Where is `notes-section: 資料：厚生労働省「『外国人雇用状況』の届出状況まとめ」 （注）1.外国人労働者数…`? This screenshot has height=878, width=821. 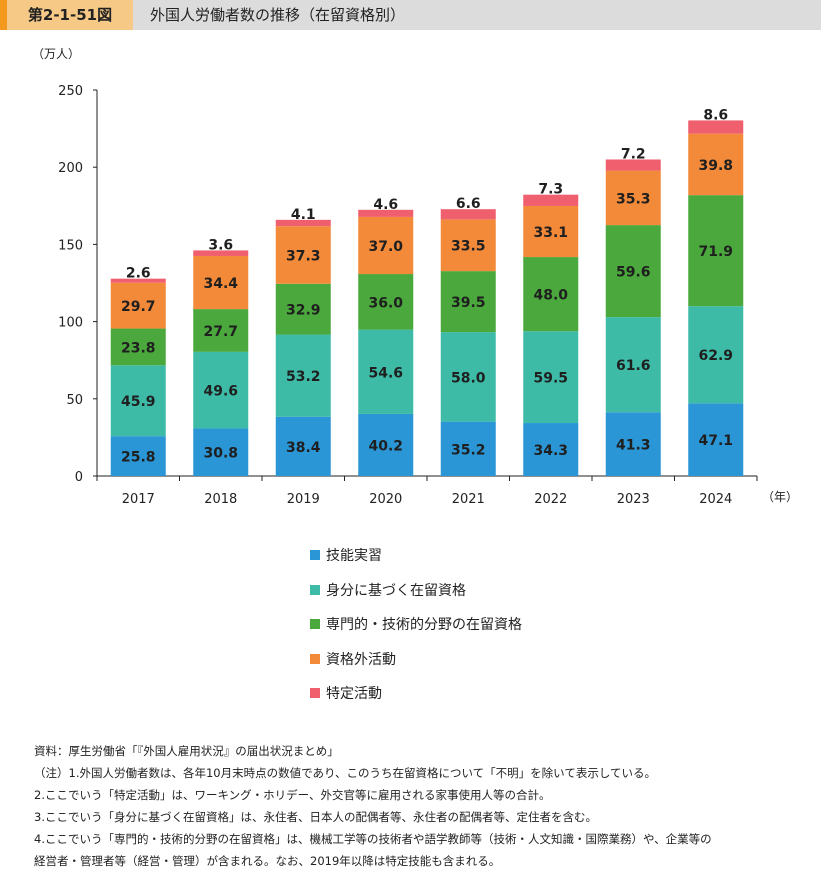 notes-section: 資料：厚生労働省「『外国人雇用状況』の届出状況まとめ」 （注）1.外国人労働者数… is located at coordinates (419, 806).